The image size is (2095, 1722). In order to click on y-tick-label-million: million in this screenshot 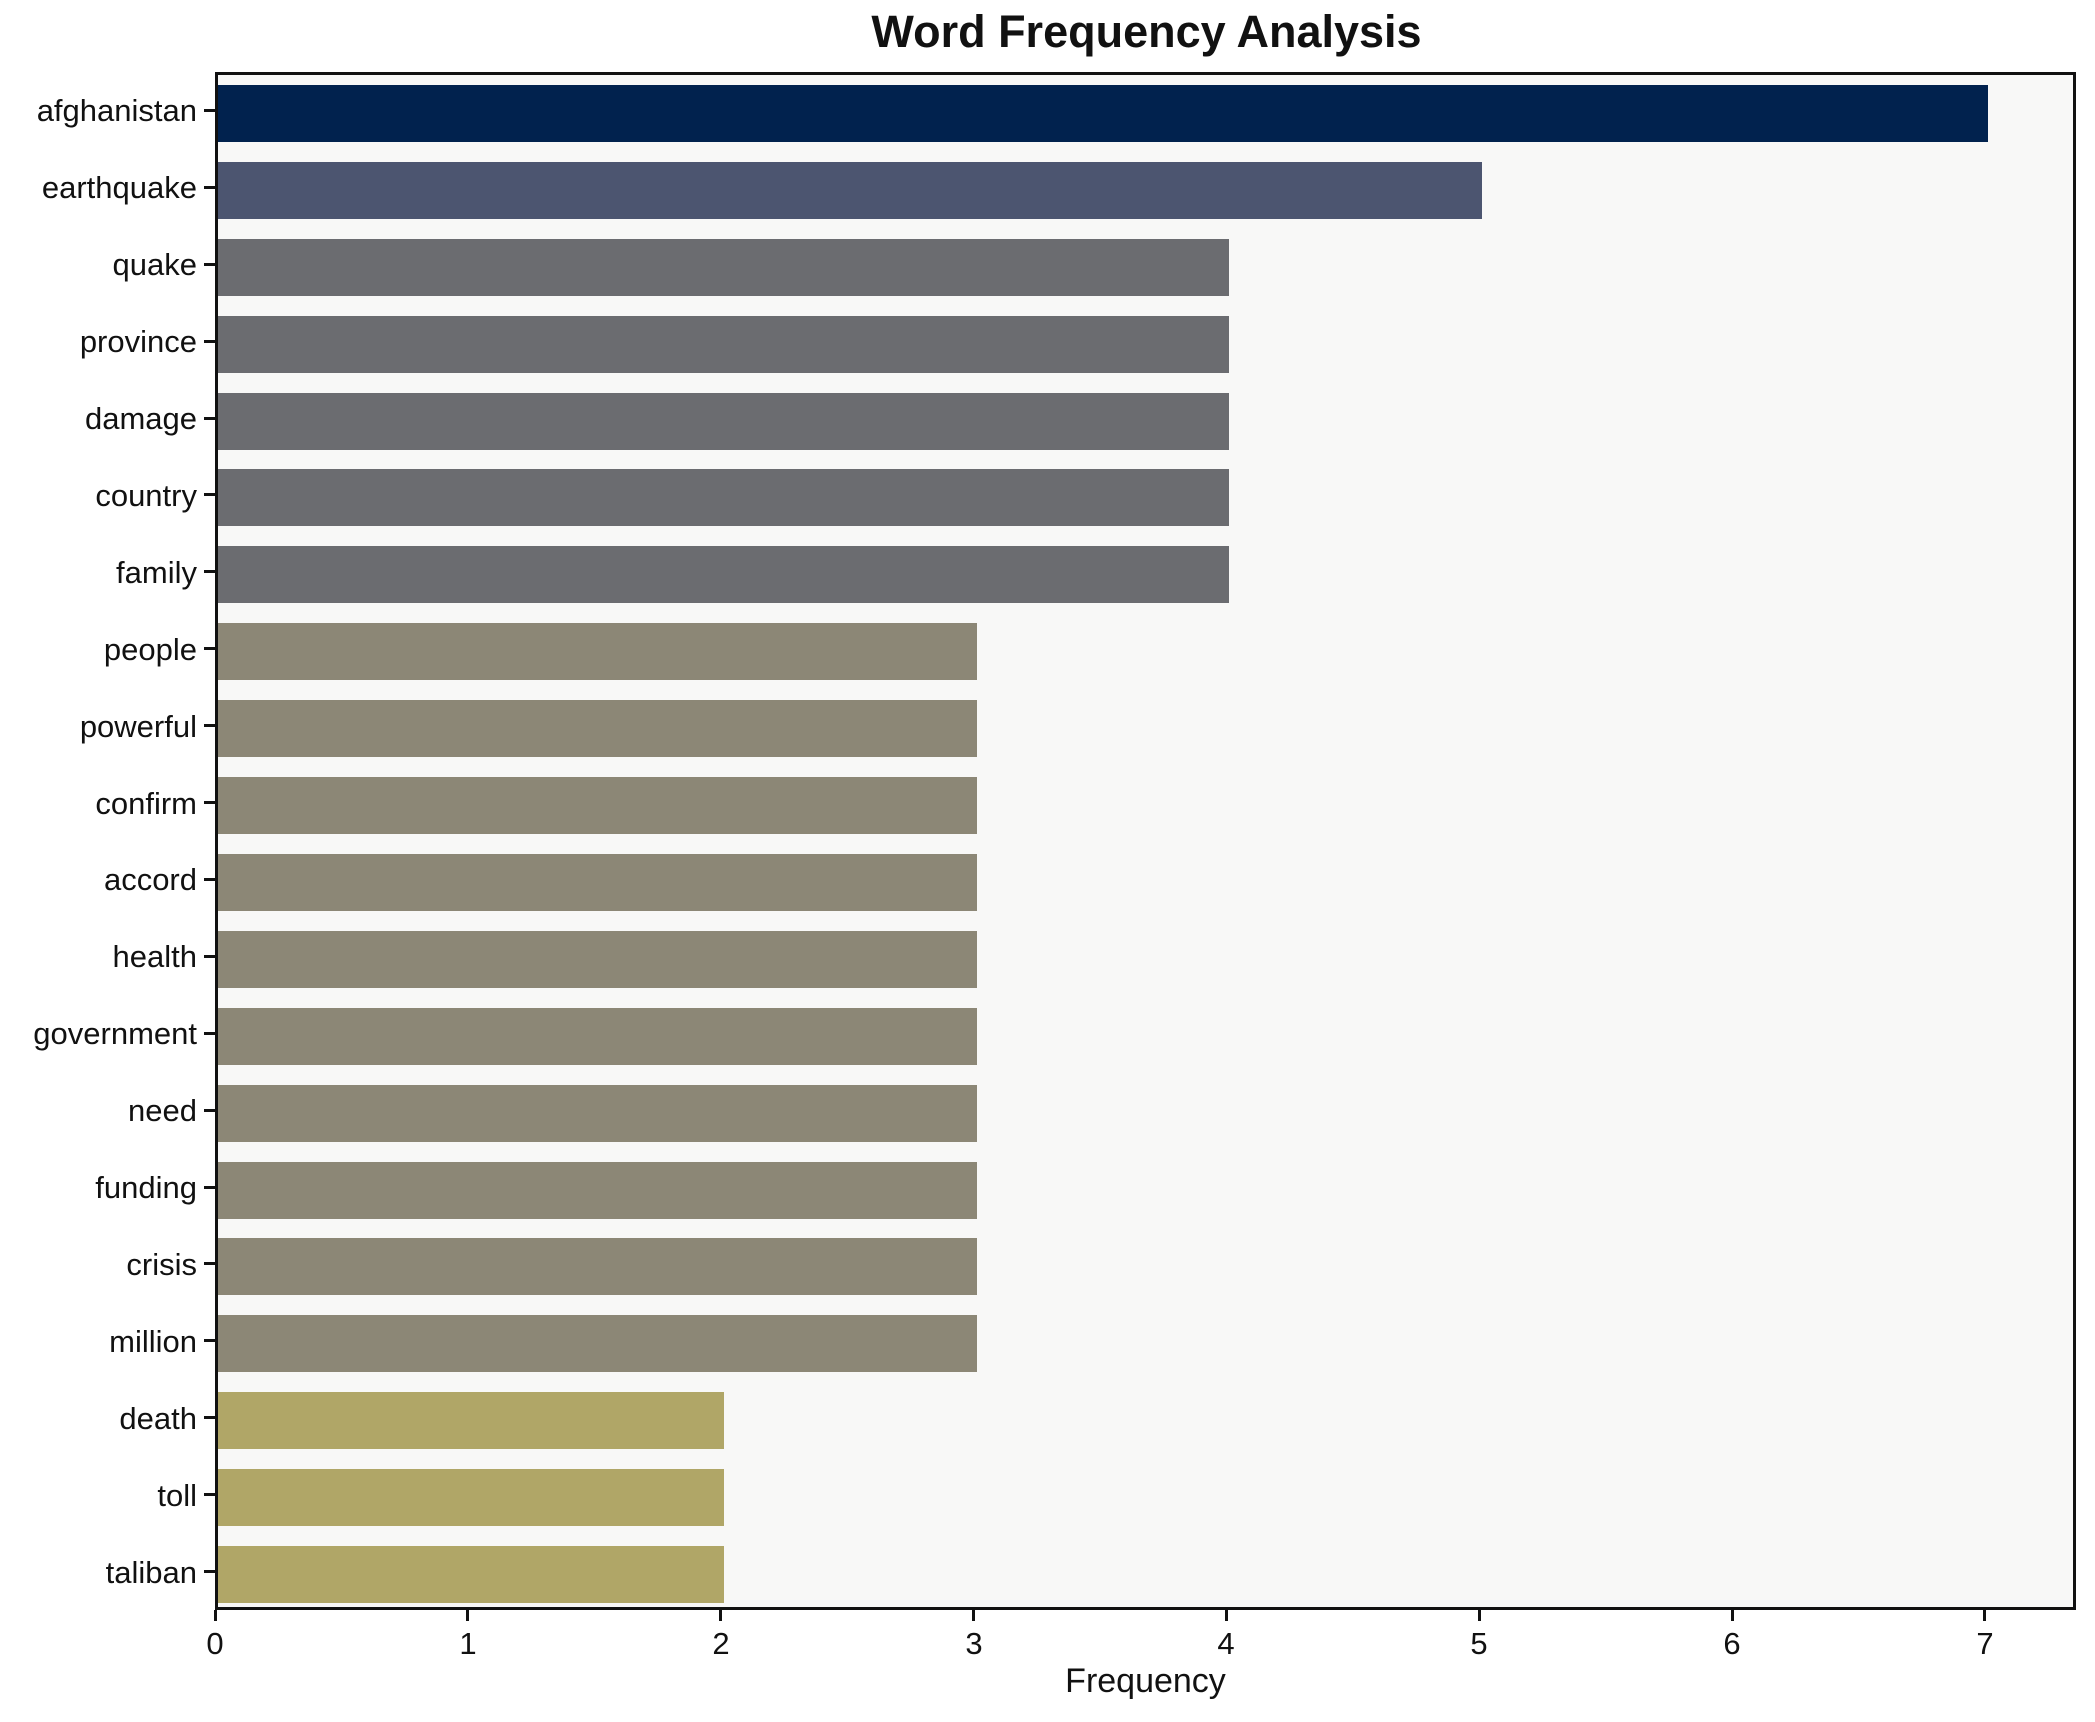, I will do `click(153, 1341)`.